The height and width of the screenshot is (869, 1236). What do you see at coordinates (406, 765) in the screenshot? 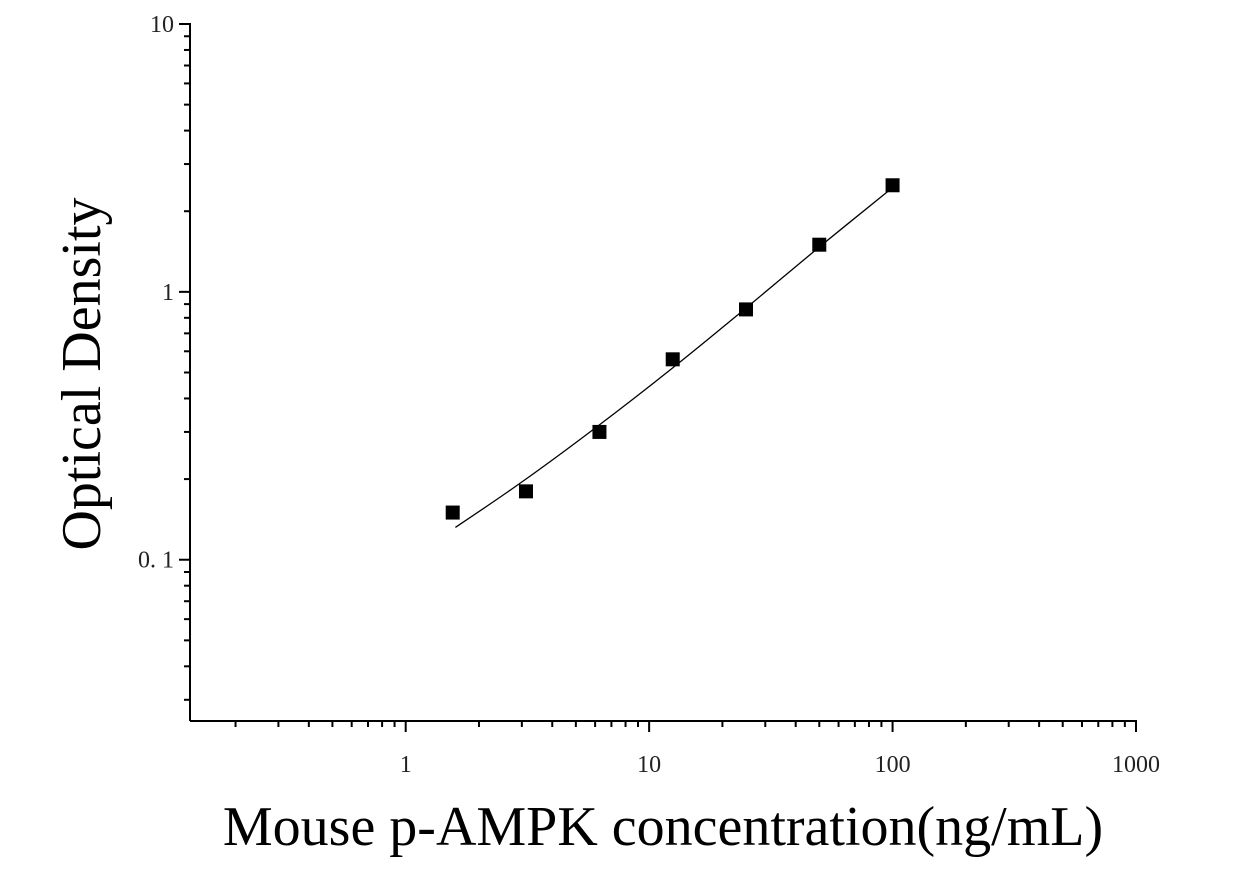
I see `x-tick-label: 1` at bounding box center [406, 765].